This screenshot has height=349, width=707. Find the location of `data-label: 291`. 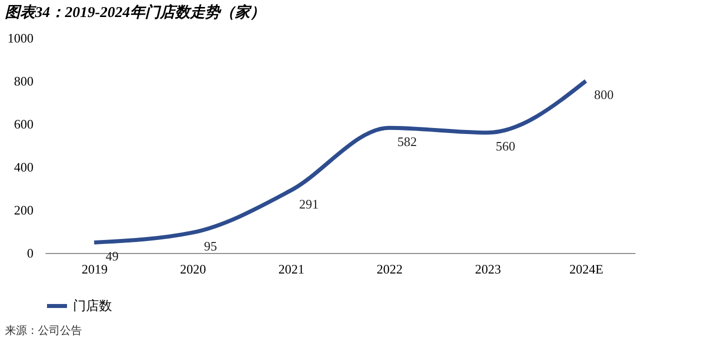

data-label: 291 is located at coordinates (309, 204).